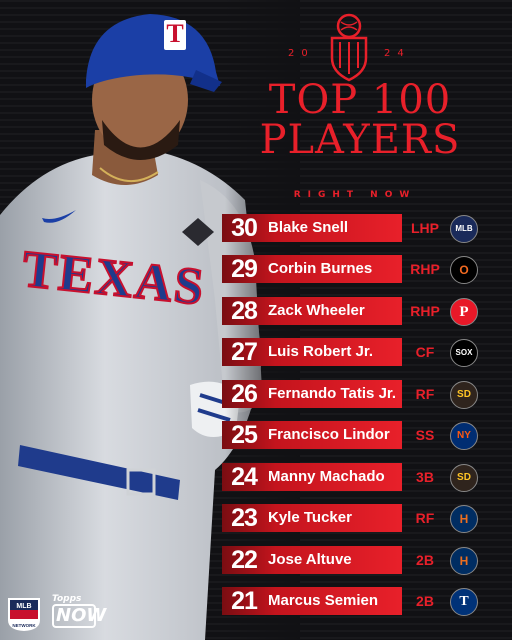 The image size is (512, 640). I want to click on helmet-letter: T, so click(175, 33).